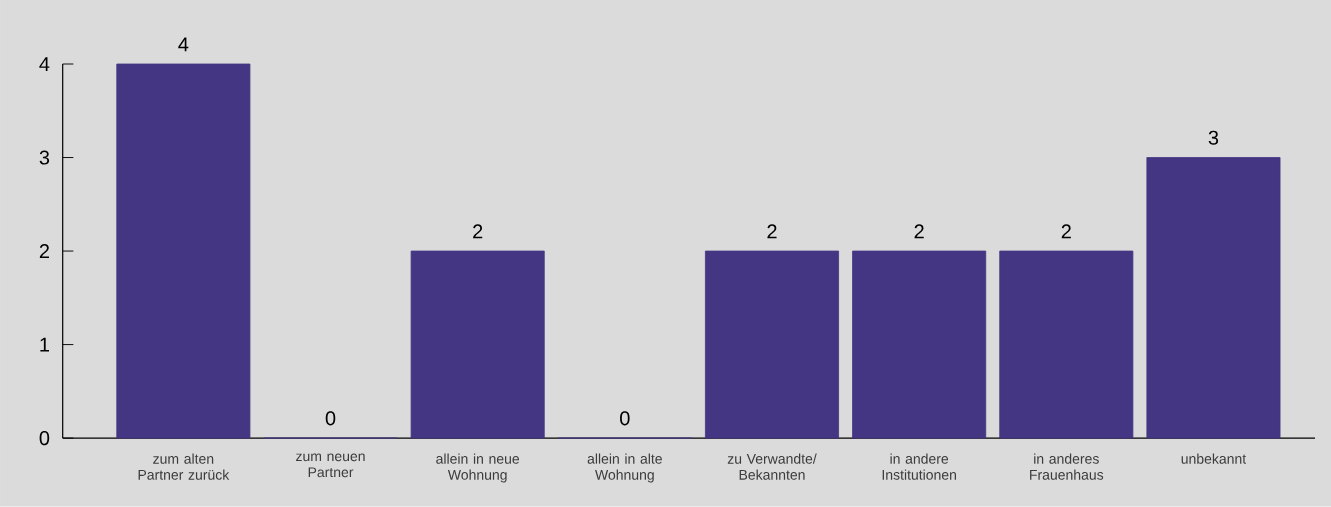  What do you see at coordinates (478, 468) in the screenshot?
I see `x-tick-label: allein in neue Wohnung` at bounding box center [478, 468].